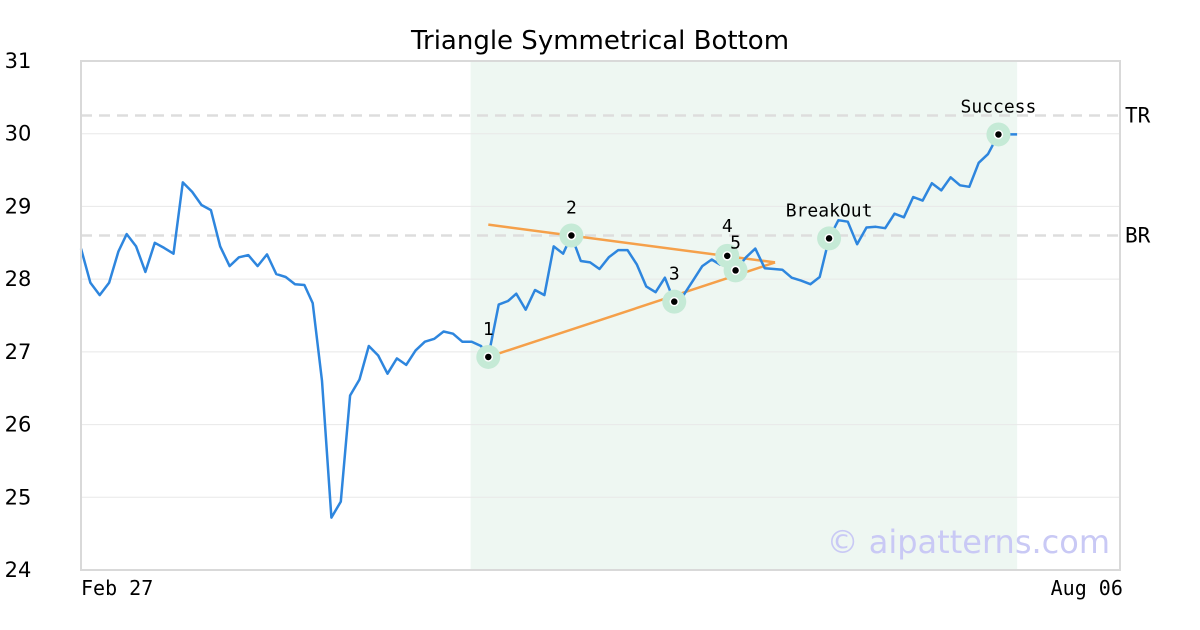 Image resolution: width=1200 pixels, height=630 pixels. Describe the element at coordinates (488, 329) in the screenshot. I see `pattern-point-label: 1` at that location.